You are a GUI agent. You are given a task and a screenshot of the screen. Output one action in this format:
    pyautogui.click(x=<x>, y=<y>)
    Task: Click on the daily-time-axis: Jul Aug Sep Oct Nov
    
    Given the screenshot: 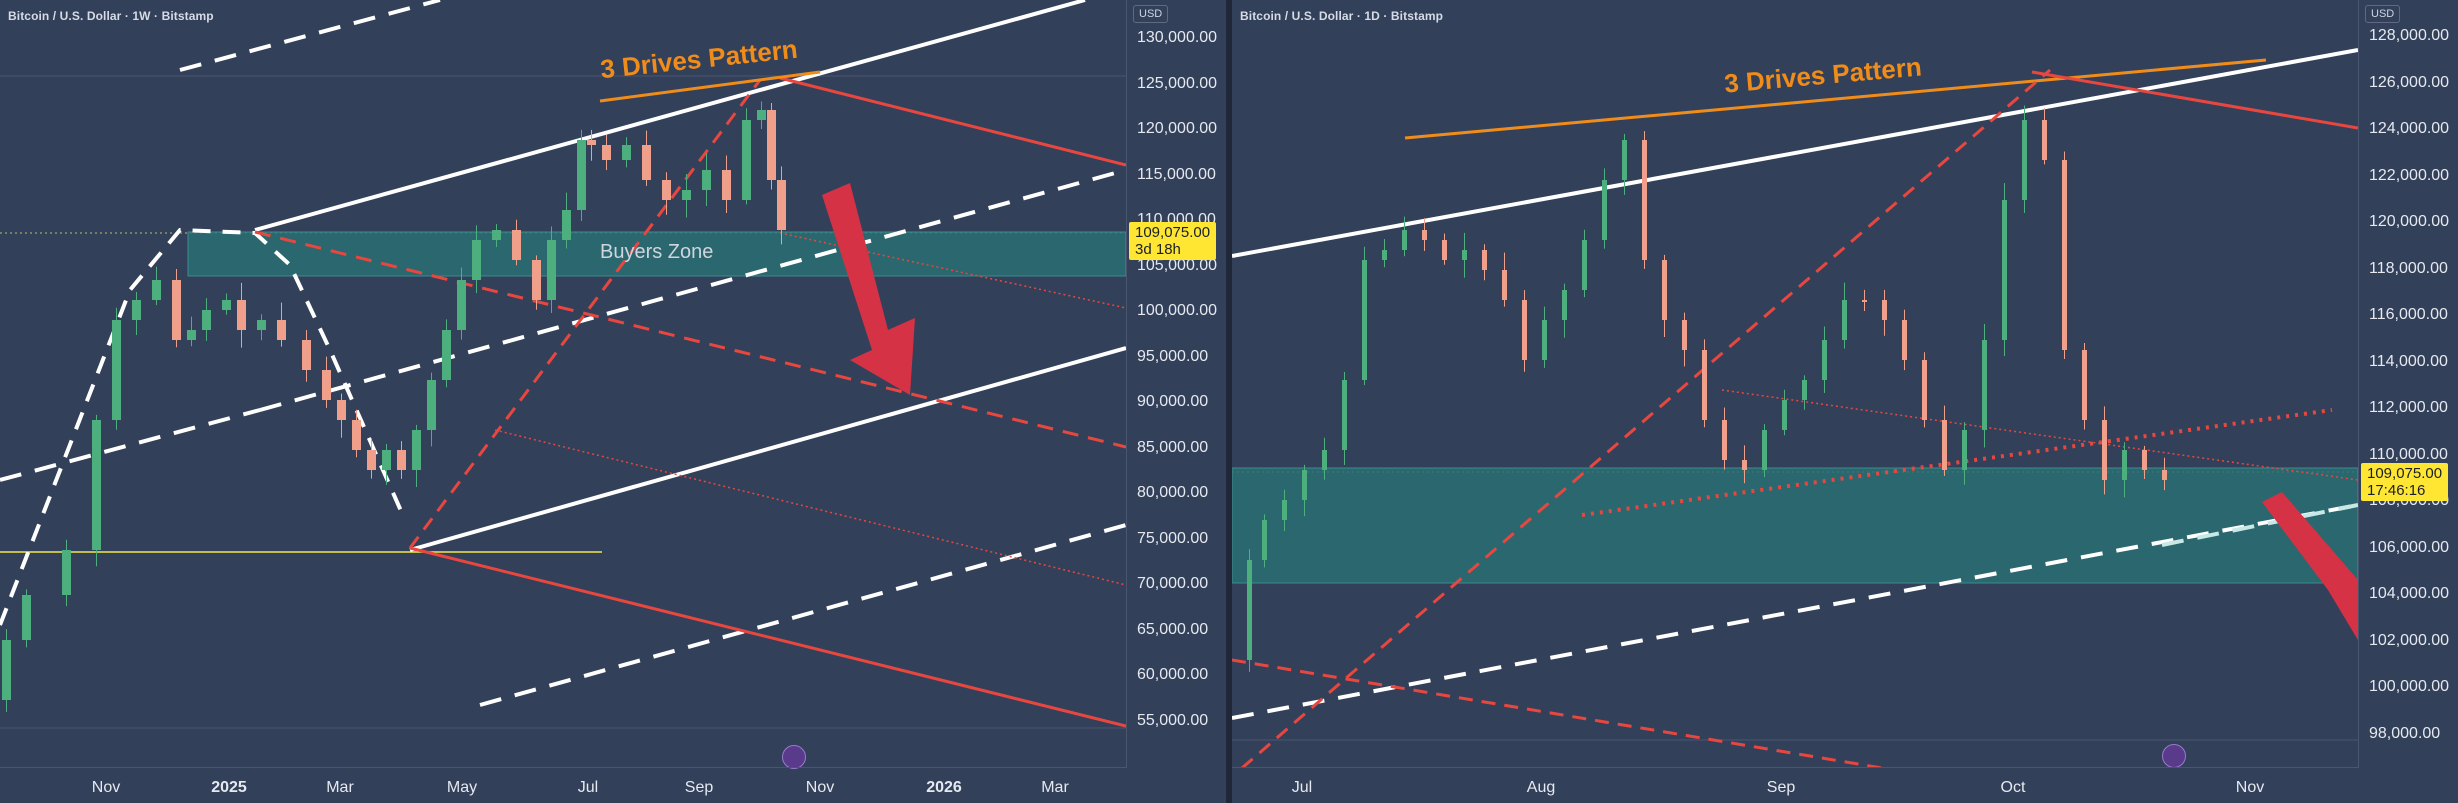 What is the action you would take?
    pyautogui.click(x=1795, y=785)
    